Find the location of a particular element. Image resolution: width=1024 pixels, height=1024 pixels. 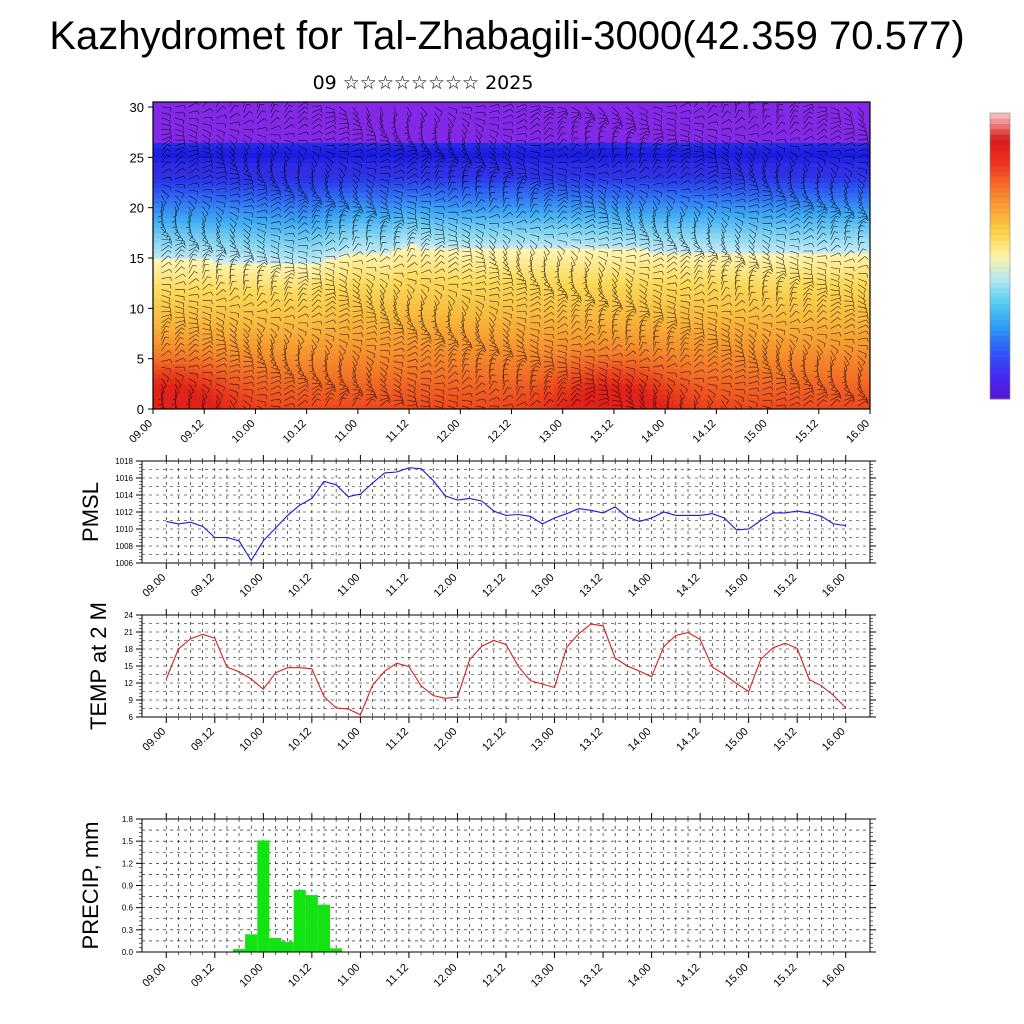

precip-ytick-label: 1.2 is located at coordinates (128, 863).